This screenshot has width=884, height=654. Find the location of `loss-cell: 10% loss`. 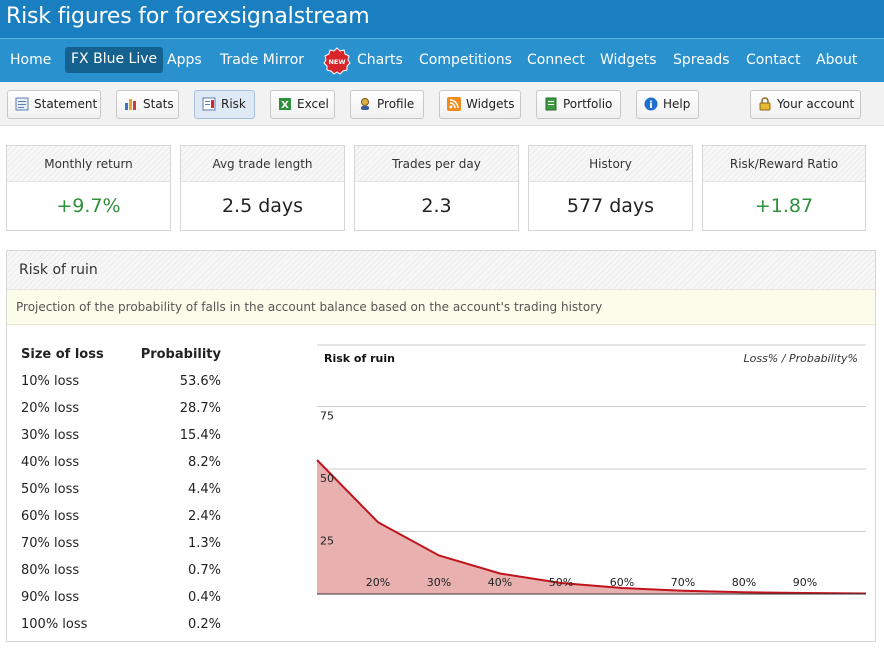

loss-cell: 10% loss is located at coordinates (50, 381).